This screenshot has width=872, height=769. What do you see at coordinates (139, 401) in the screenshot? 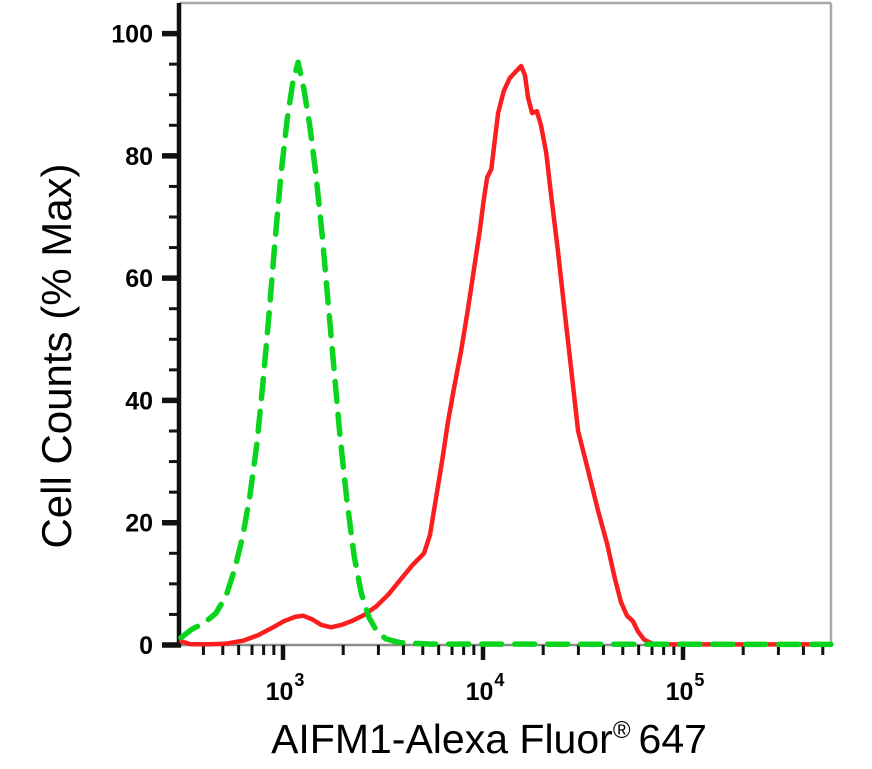
I see `y-tick-label: 40` at bounding box center [139, 401].